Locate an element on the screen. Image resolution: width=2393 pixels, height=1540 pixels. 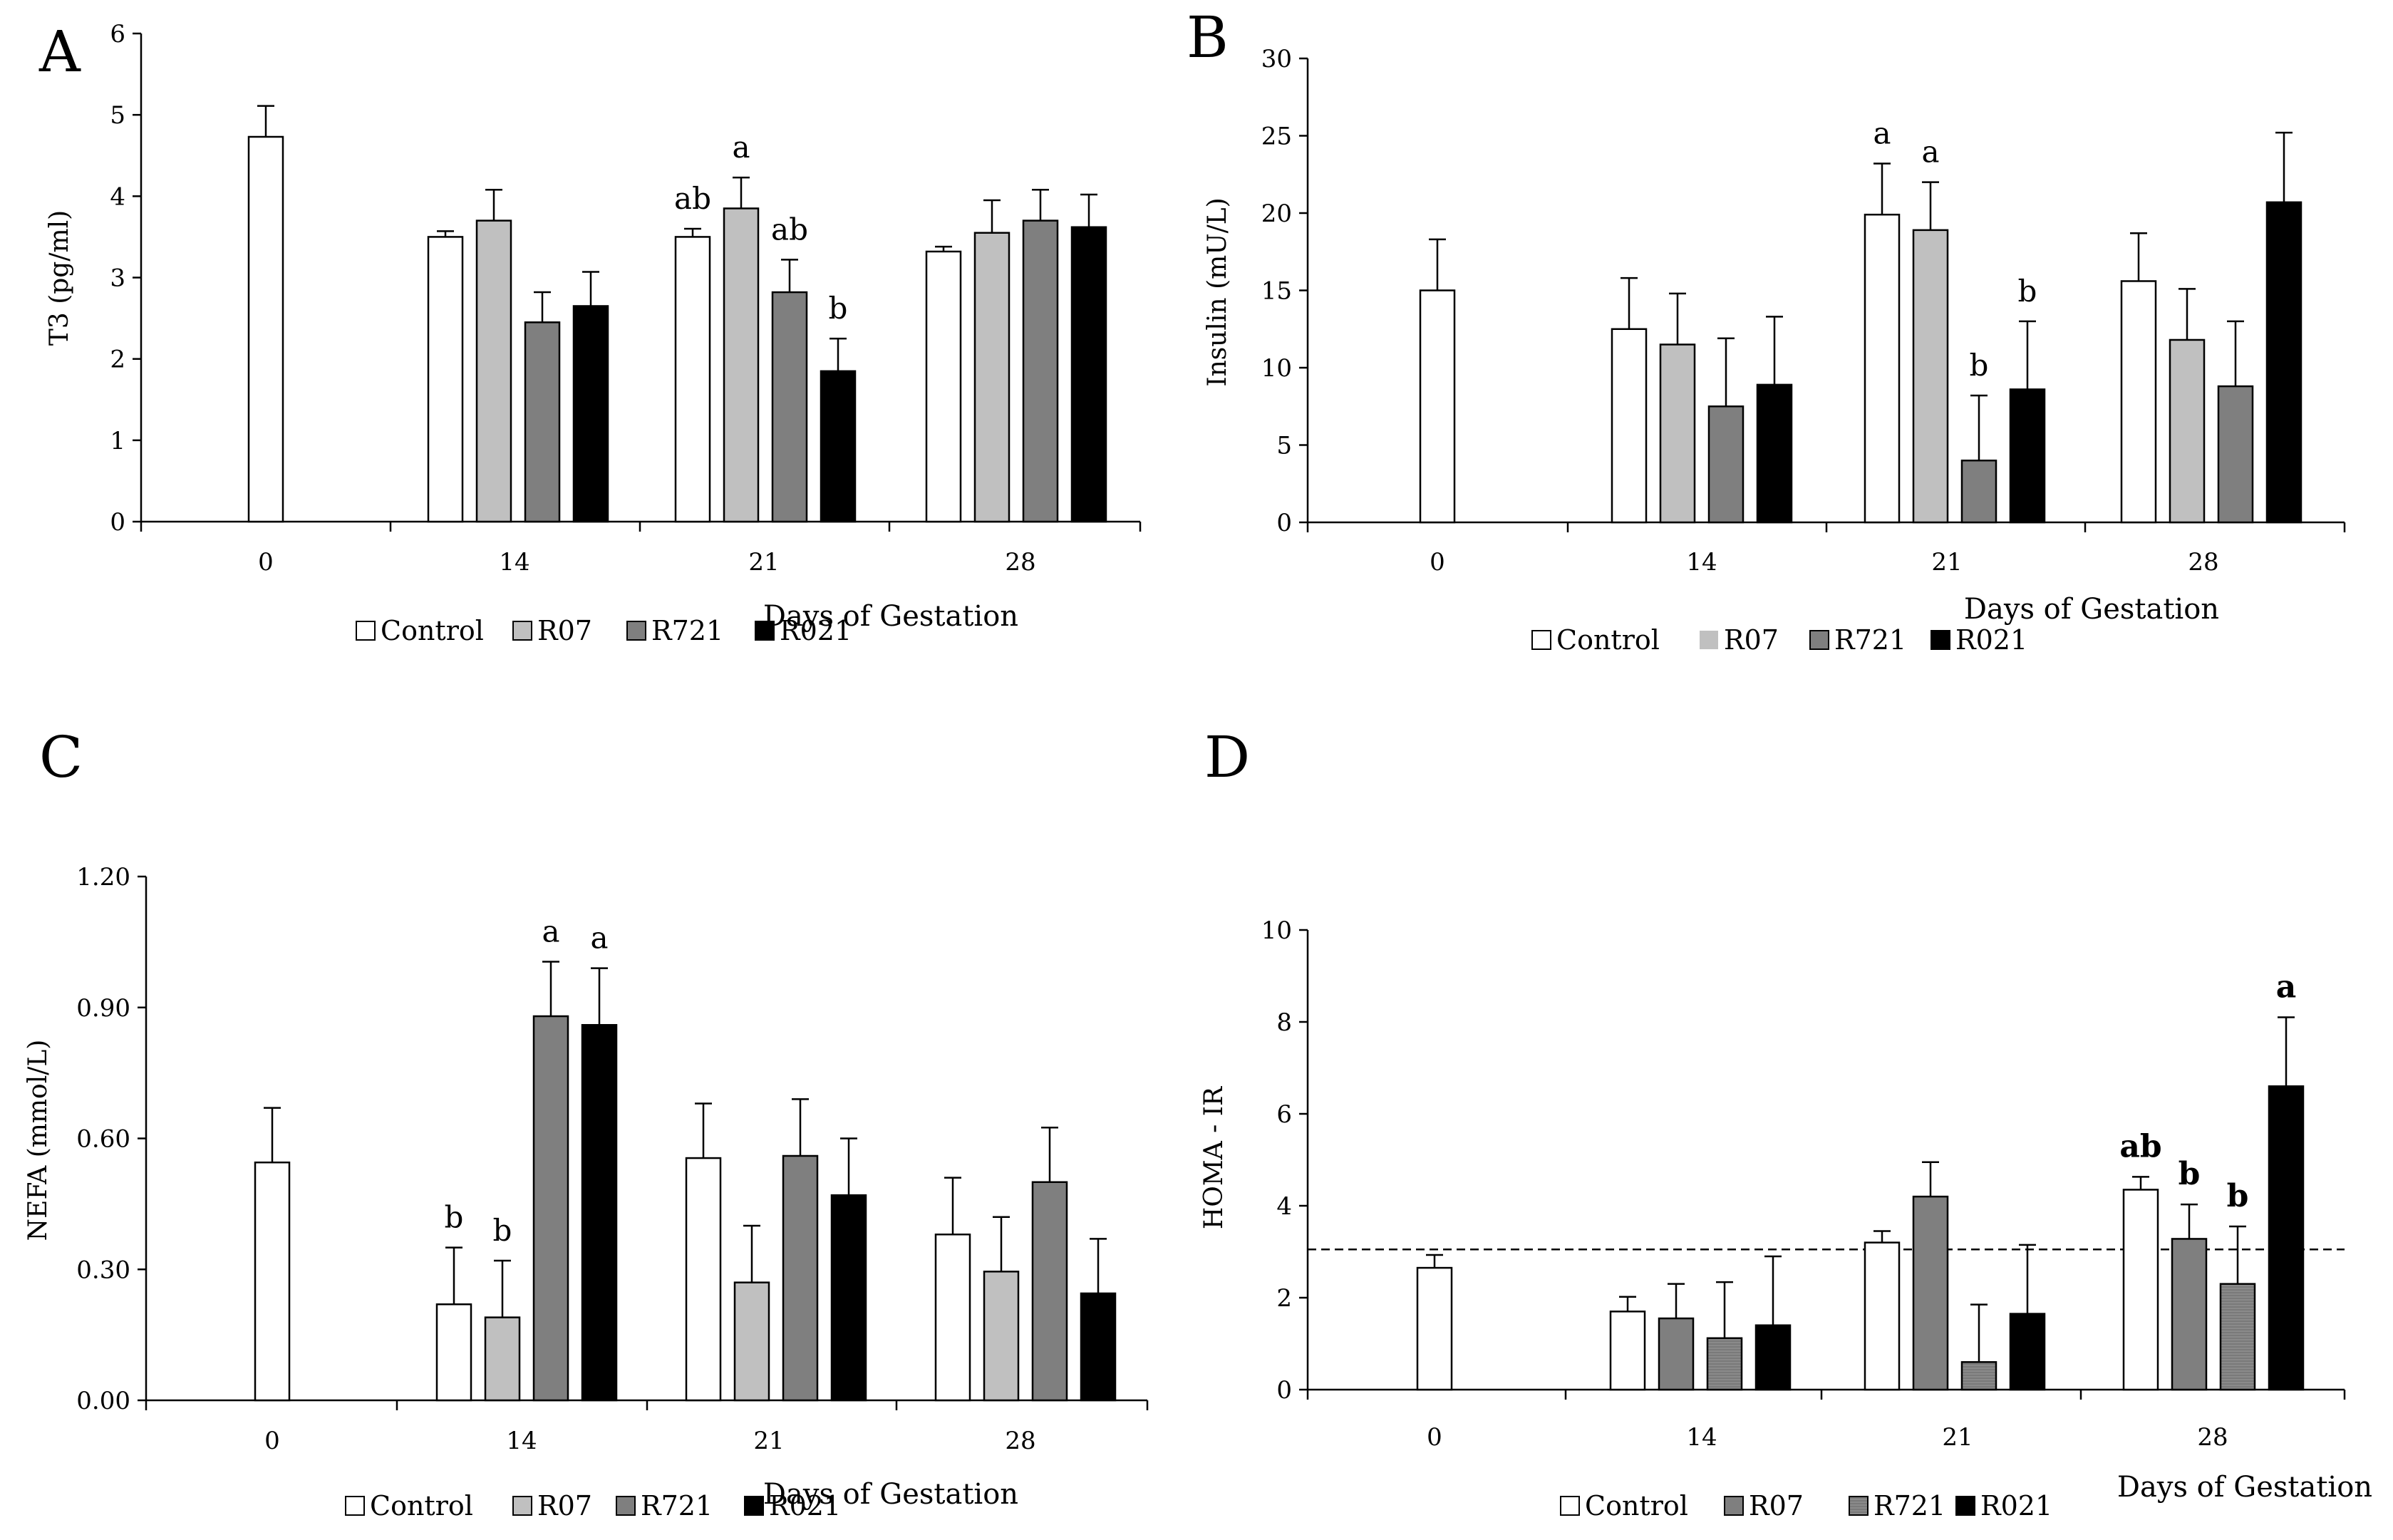
y-tick-label: 20 is located at coordinates (1276, 214).